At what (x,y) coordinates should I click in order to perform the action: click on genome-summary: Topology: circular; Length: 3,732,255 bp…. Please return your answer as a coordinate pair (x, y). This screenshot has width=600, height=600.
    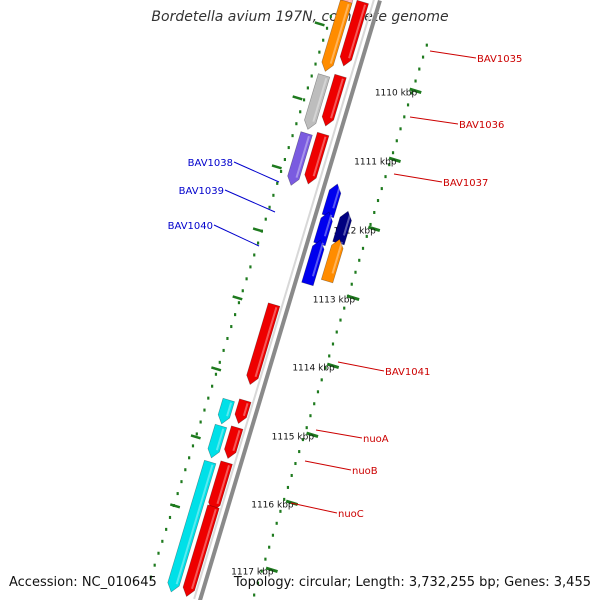
    Looking at the image, I should click on (412, 582).